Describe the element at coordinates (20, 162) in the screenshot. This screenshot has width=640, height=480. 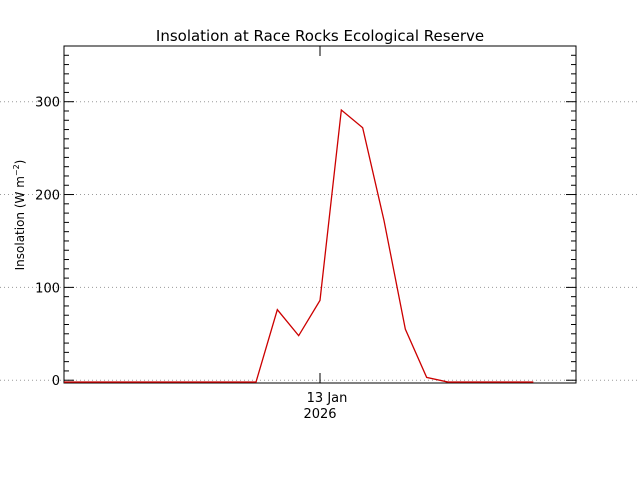
I see `y-axis-label-close: )` at that location.